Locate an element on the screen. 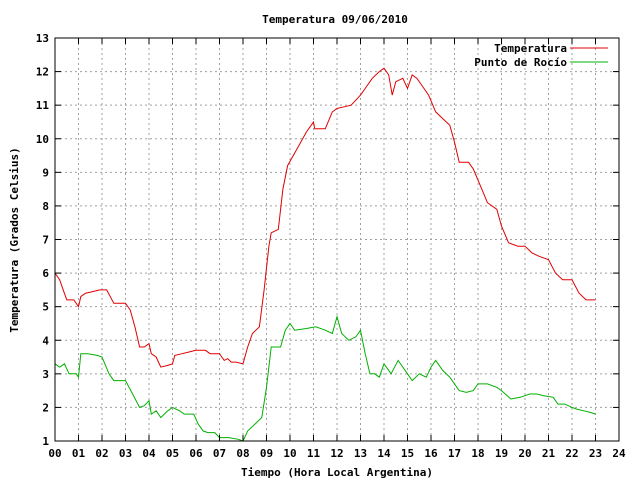 The image size is (640, 480). x-tick-label: 11 is located at coordinates (314, 453).